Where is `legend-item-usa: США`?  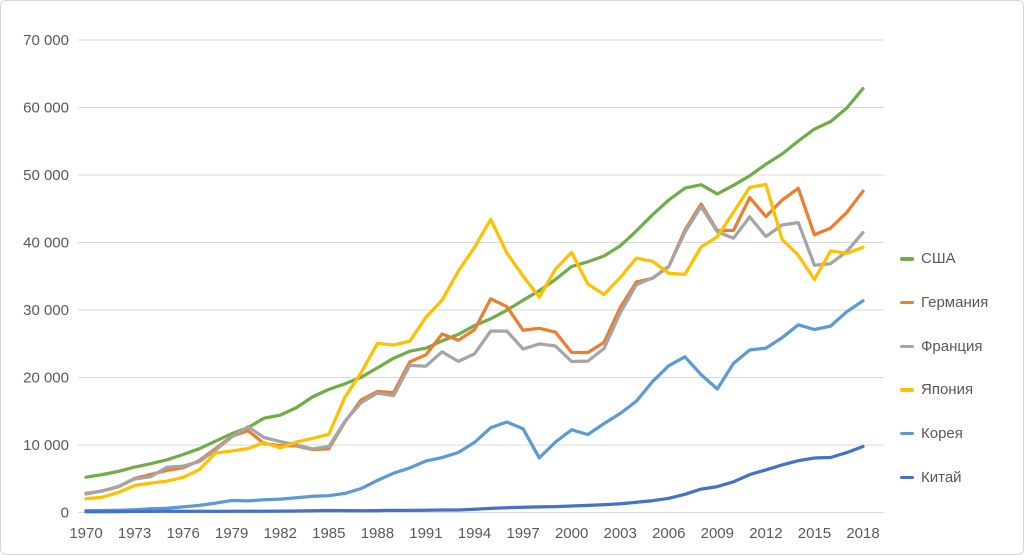
legend-item-usa: США is located at coordinates (944, 259).